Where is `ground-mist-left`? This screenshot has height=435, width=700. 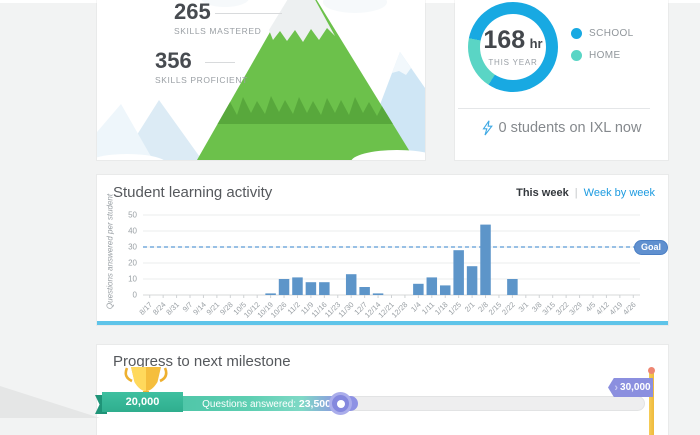
ground-mist-left is located at coordinates (130, 157).